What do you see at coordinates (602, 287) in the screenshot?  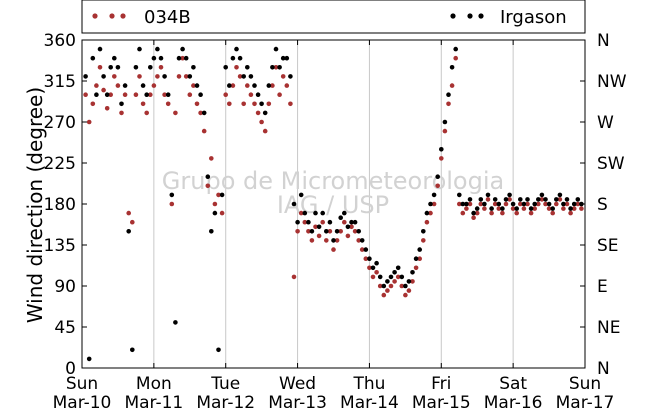 I see `y-tick-label-right: E` at bounding box center [602, 287].